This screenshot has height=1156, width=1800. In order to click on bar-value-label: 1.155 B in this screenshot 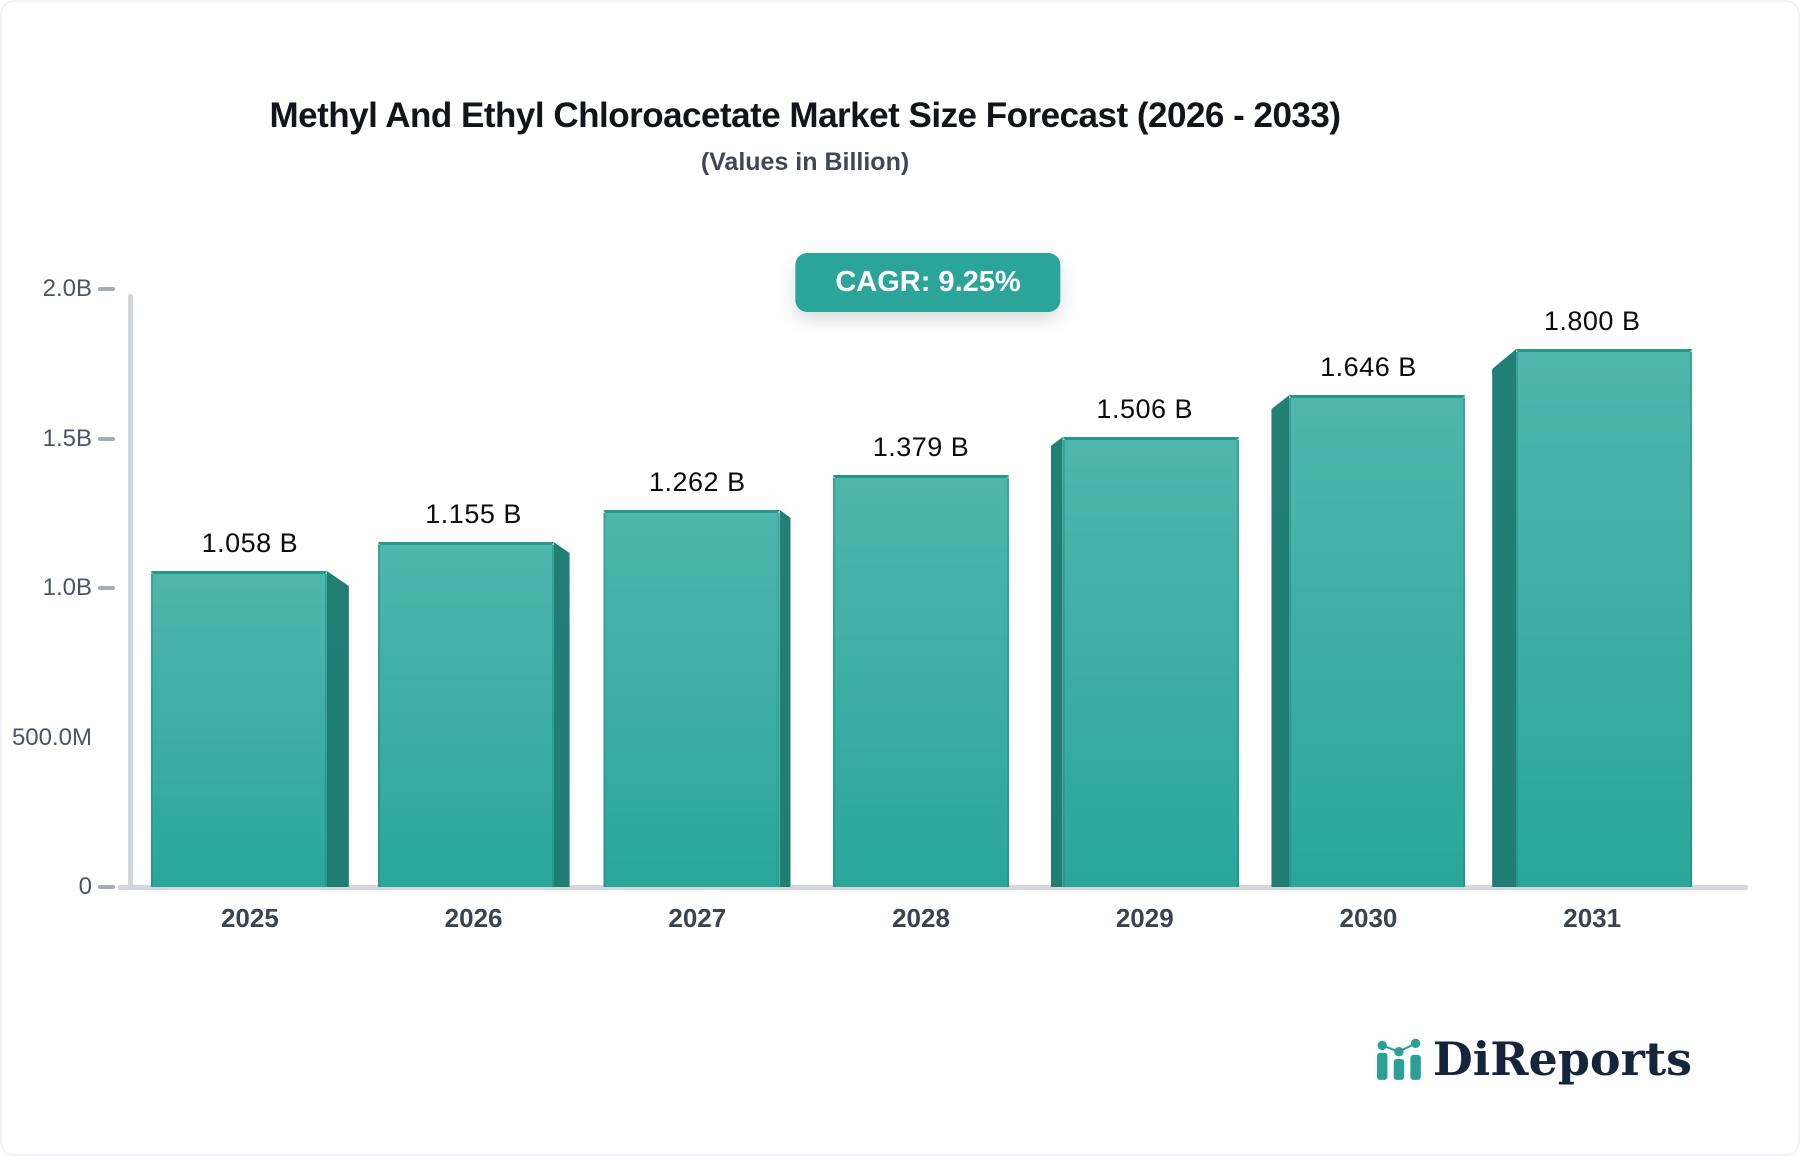, I will do `click(473, 514)`.